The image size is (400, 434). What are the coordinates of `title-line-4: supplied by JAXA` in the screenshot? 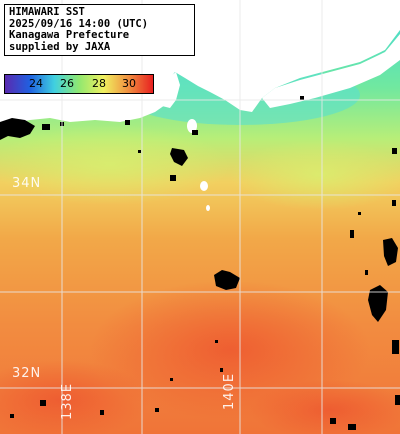 It's located at (60, 46).